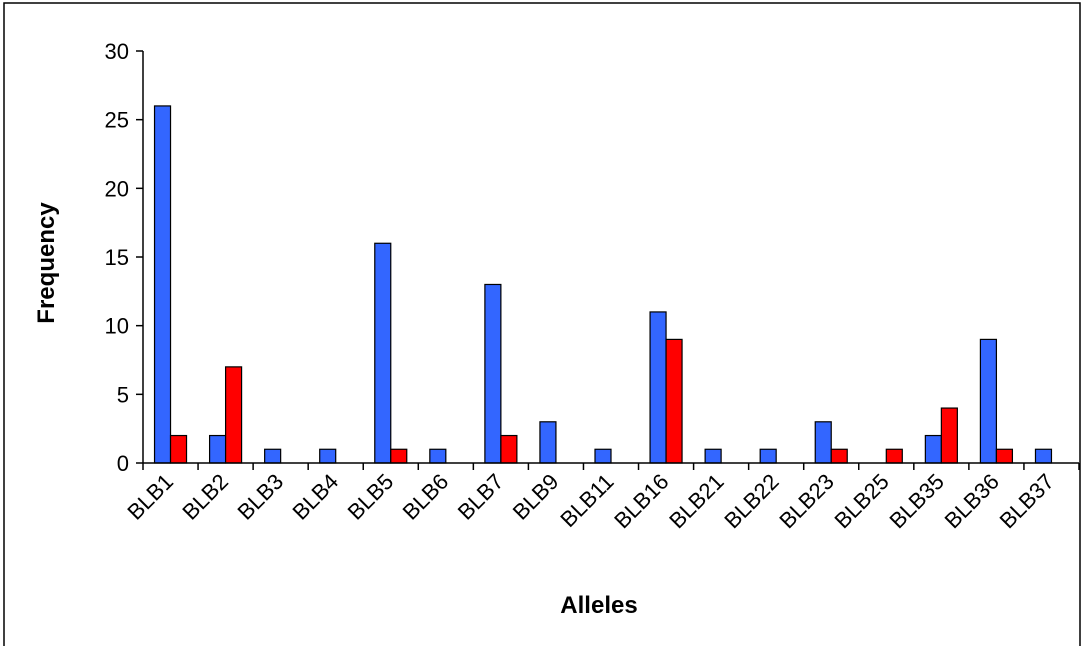 Image resolution: width=1085 pixels, height=651 pixels. I want to click on y-tick-label: 10, so click(117, 326).